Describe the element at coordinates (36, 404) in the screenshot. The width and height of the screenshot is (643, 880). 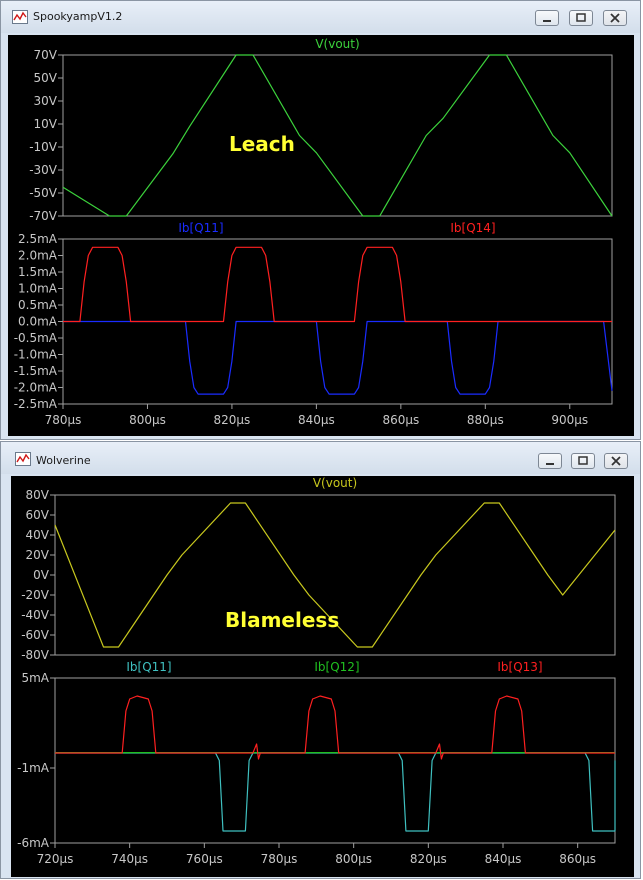
I see `y-tick-label: -2.5mA` at that location.